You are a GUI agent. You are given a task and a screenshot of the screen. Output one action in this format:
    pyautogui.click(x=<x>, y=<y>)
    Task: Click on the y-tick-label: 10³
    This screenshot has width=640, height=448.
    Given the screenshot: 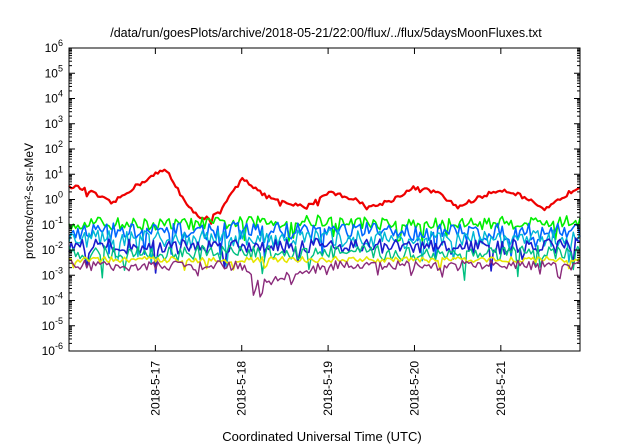 What is the action you would take?
    pyautogui.click(x=54, y=122)
    